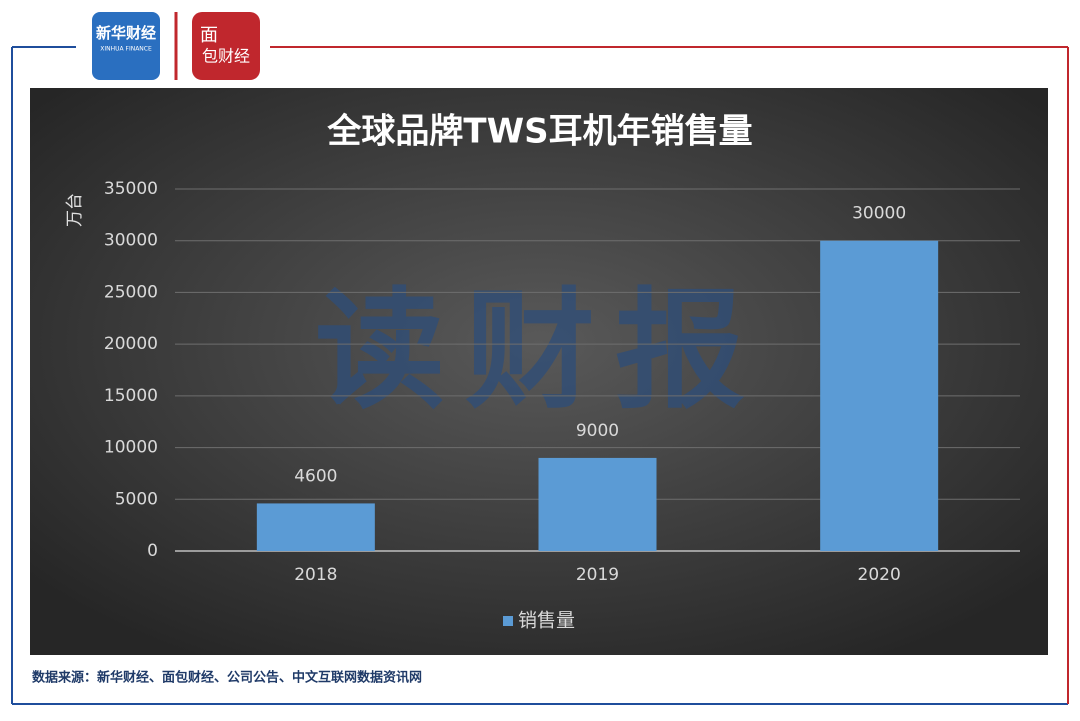  Describe the element at coordinates (136, 499) in the screenshot. I see `y-tick-label: 5000` at that location.